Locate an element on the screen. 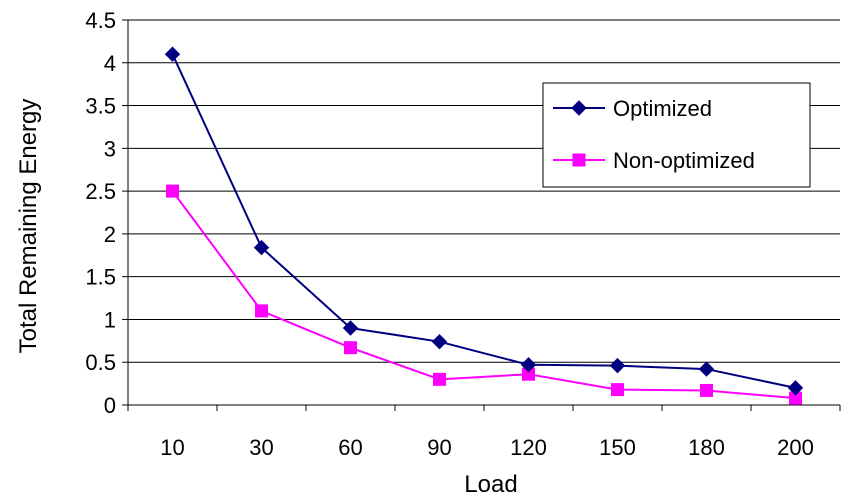  y-tick-label: 3.5 is located at coordinates (100, 106).